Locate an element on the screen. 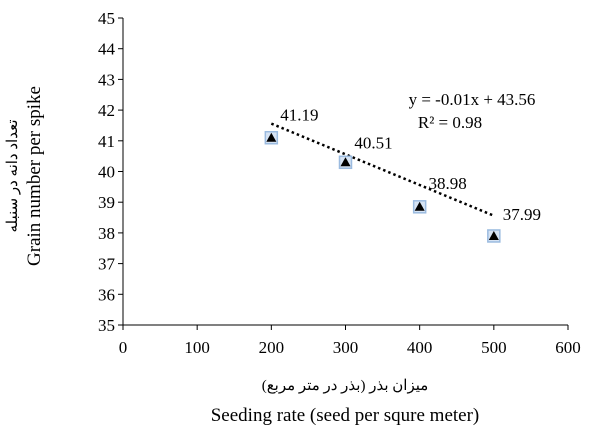 This screenshot has height=430, width=591. y-axis-title: Grain number per spike is located at coordinates (34, 176).